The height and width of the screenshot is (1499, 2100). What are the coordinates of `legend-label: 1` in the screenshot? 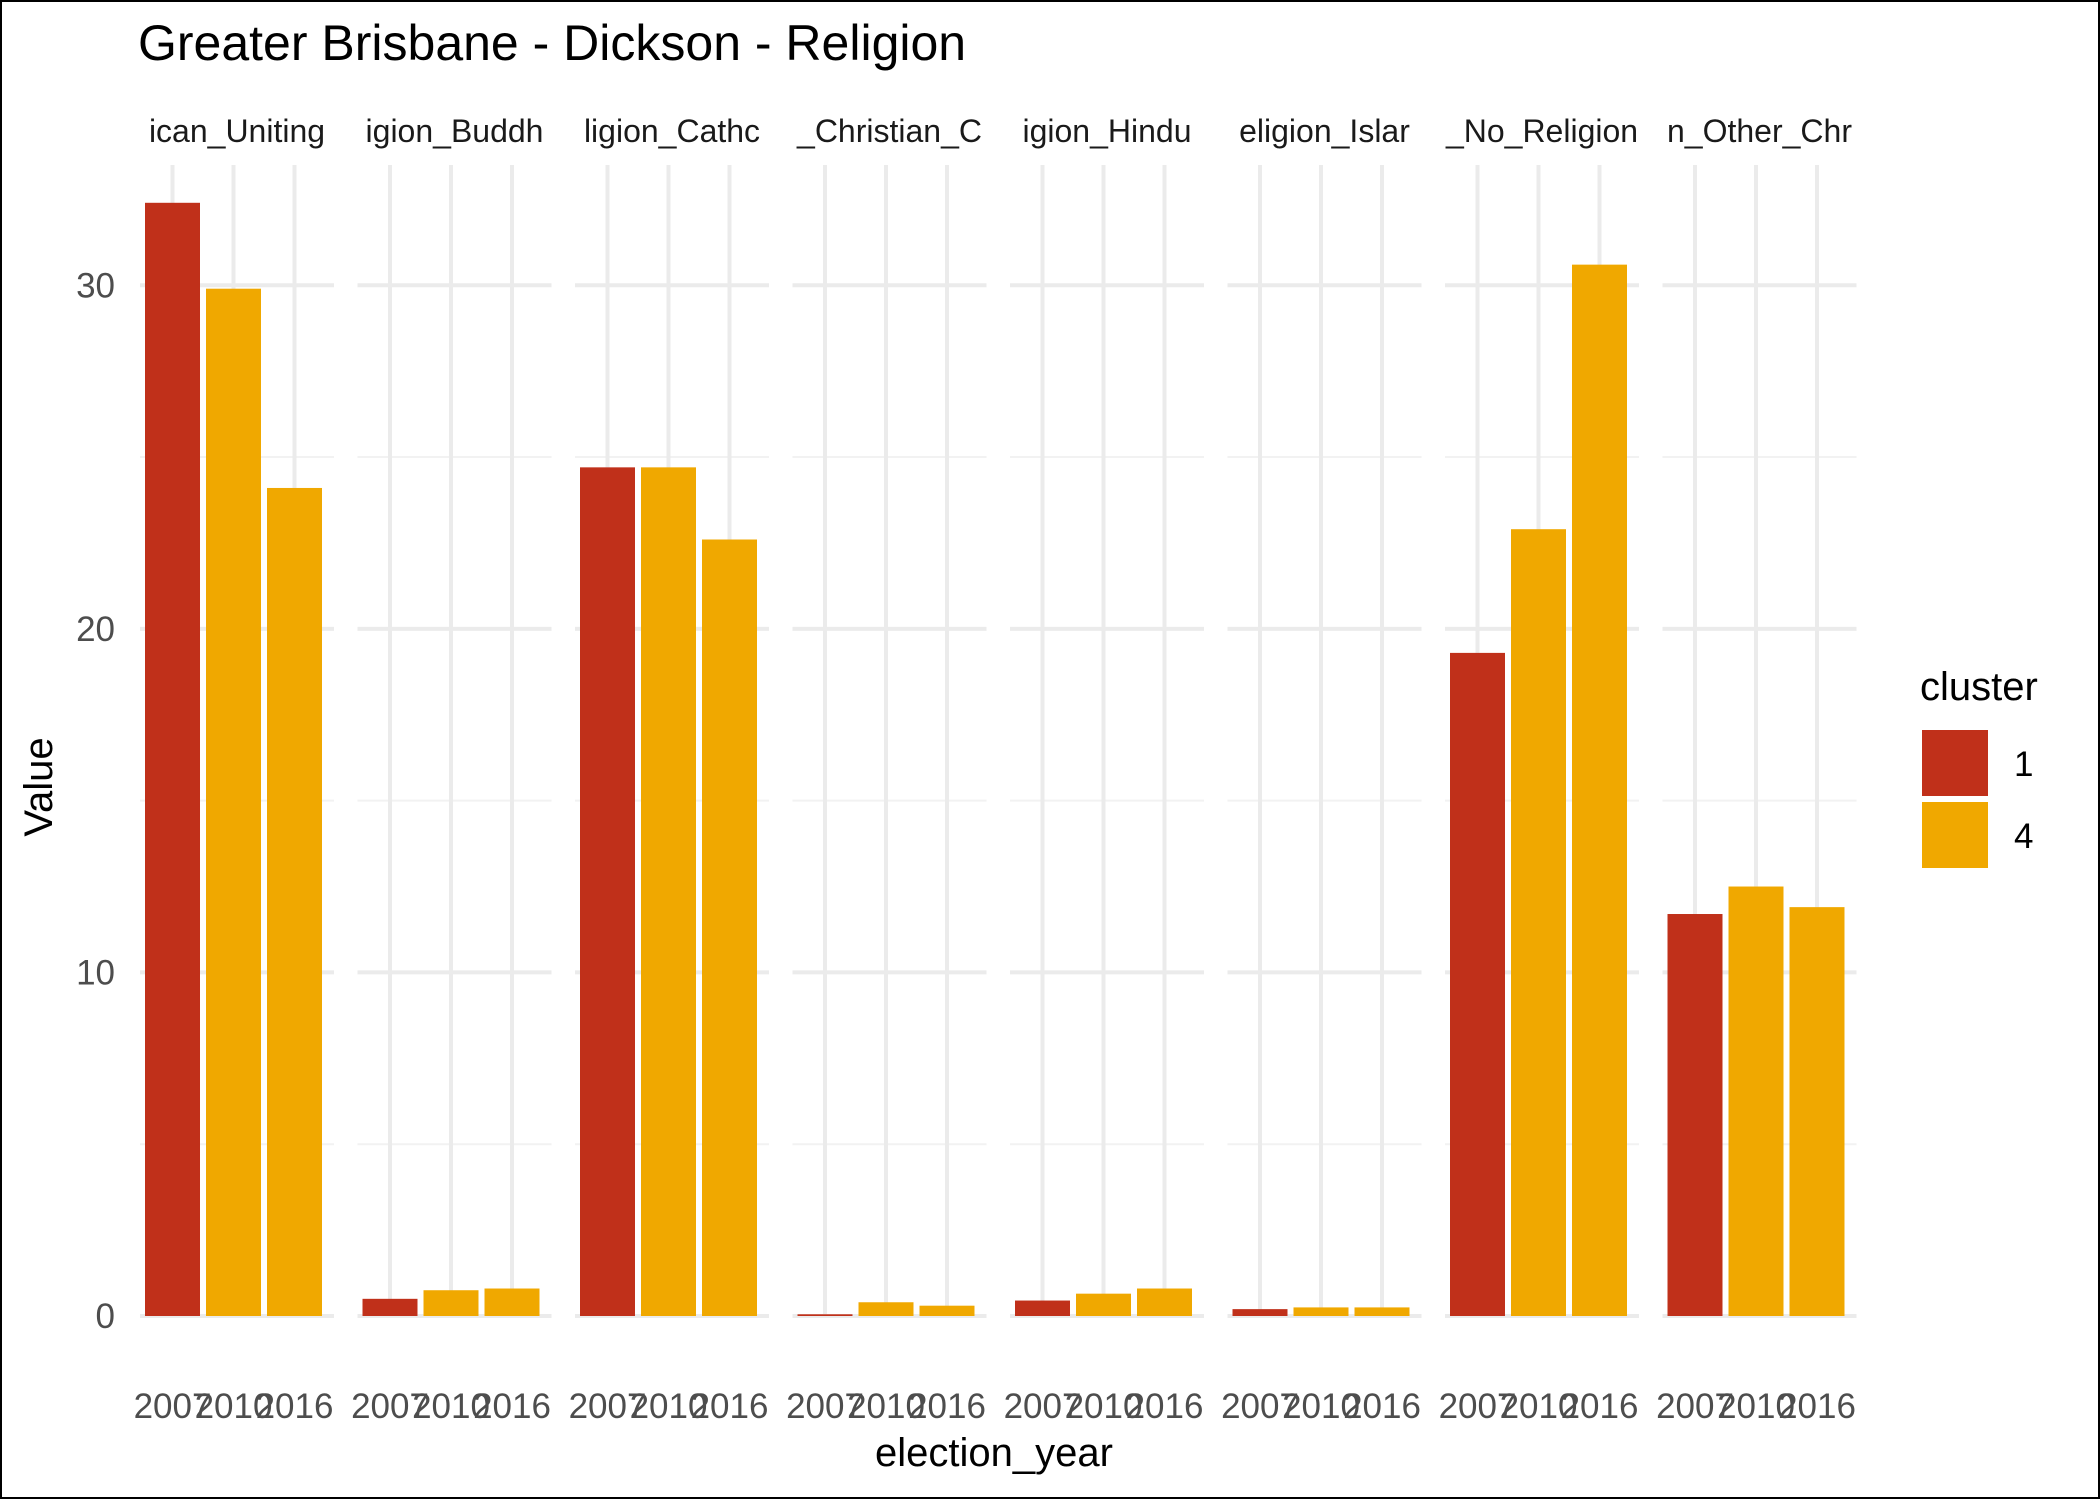 It's located at (2023, 764).